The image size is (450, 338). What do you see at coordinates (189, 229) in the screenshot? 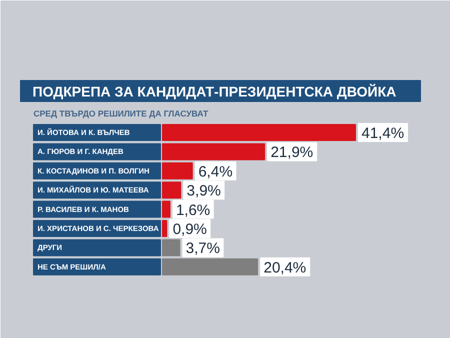
I see `data-label: 0,9%` at bounding box center [189, 229].